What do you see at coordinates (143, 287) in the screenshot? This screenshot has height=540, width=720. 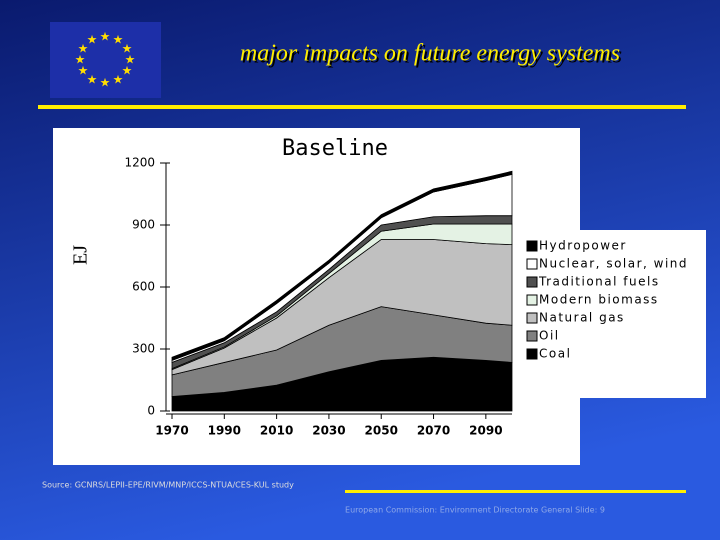 I see `y-tick-label: 600` at bounding box center [143, 287].